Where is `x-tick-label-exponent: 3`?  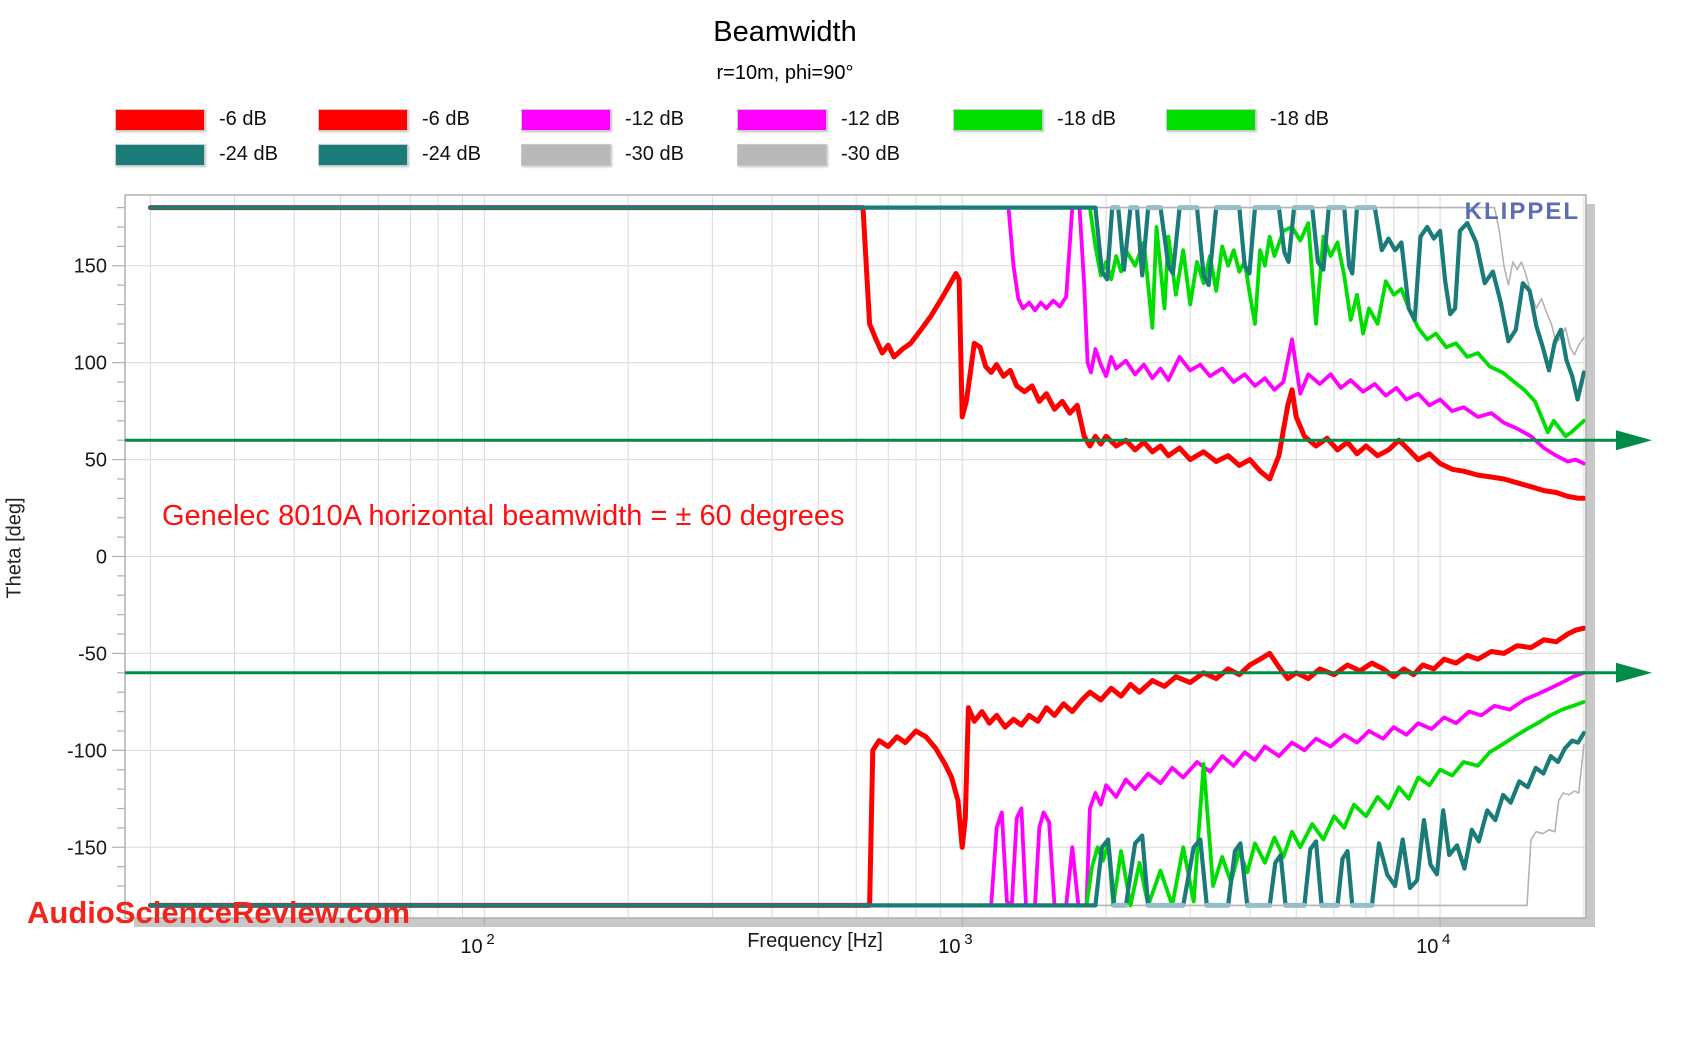 x-tick-label-exponent: 3 is located at coordinates (968, 939).